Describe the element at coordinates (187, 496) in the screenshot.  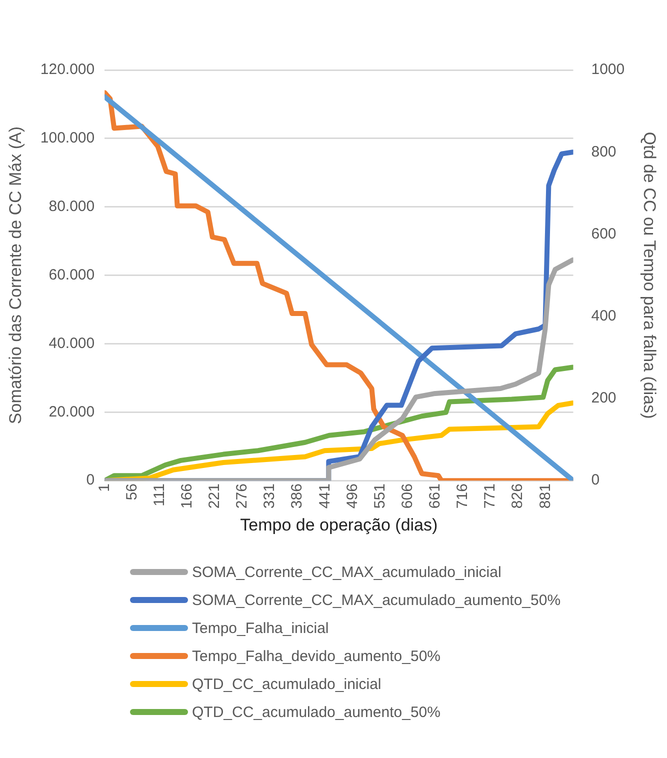
I see `x-tick-label: 166` at that location.